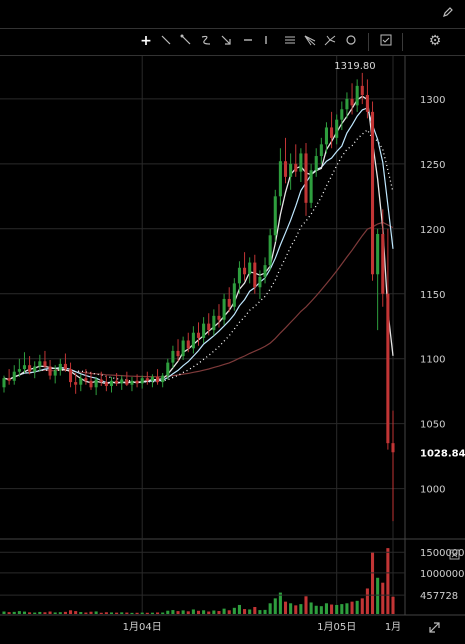 The width and height of the screenshot is (465, 644). Describe the element at coordinates (266, 41) in the screenshot. I see `vertical-line-icon` at that location.